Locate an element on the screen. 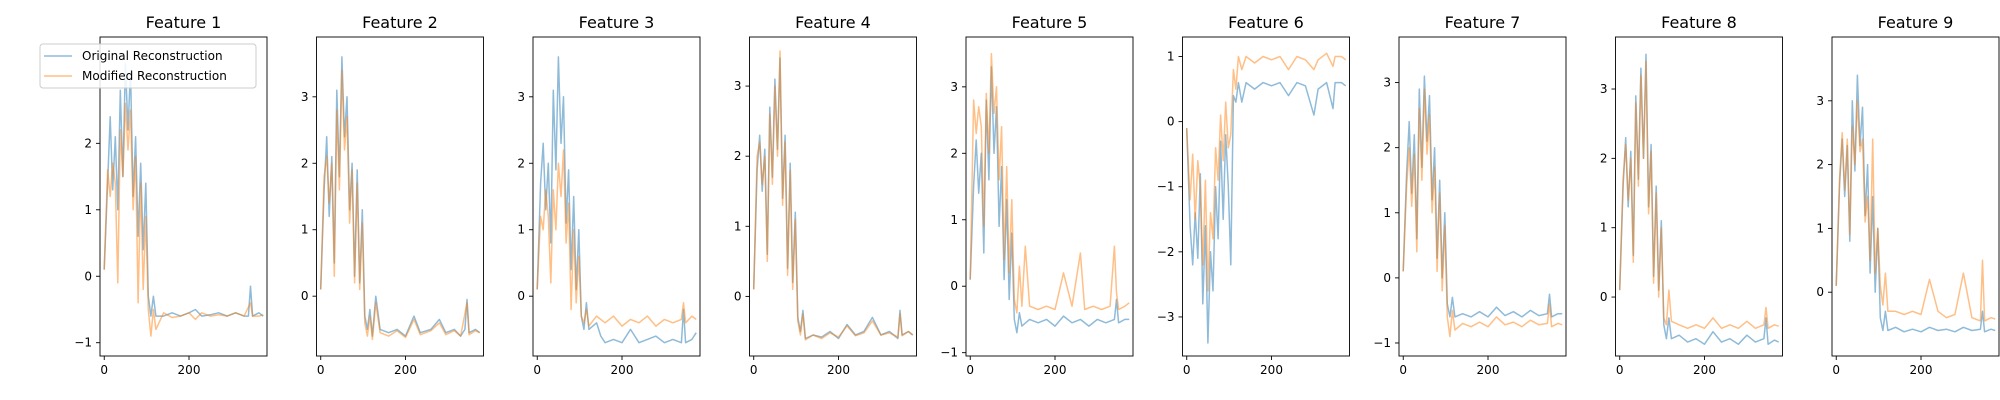  y-tick-label: −2 is located at coordinates (1166, 252).